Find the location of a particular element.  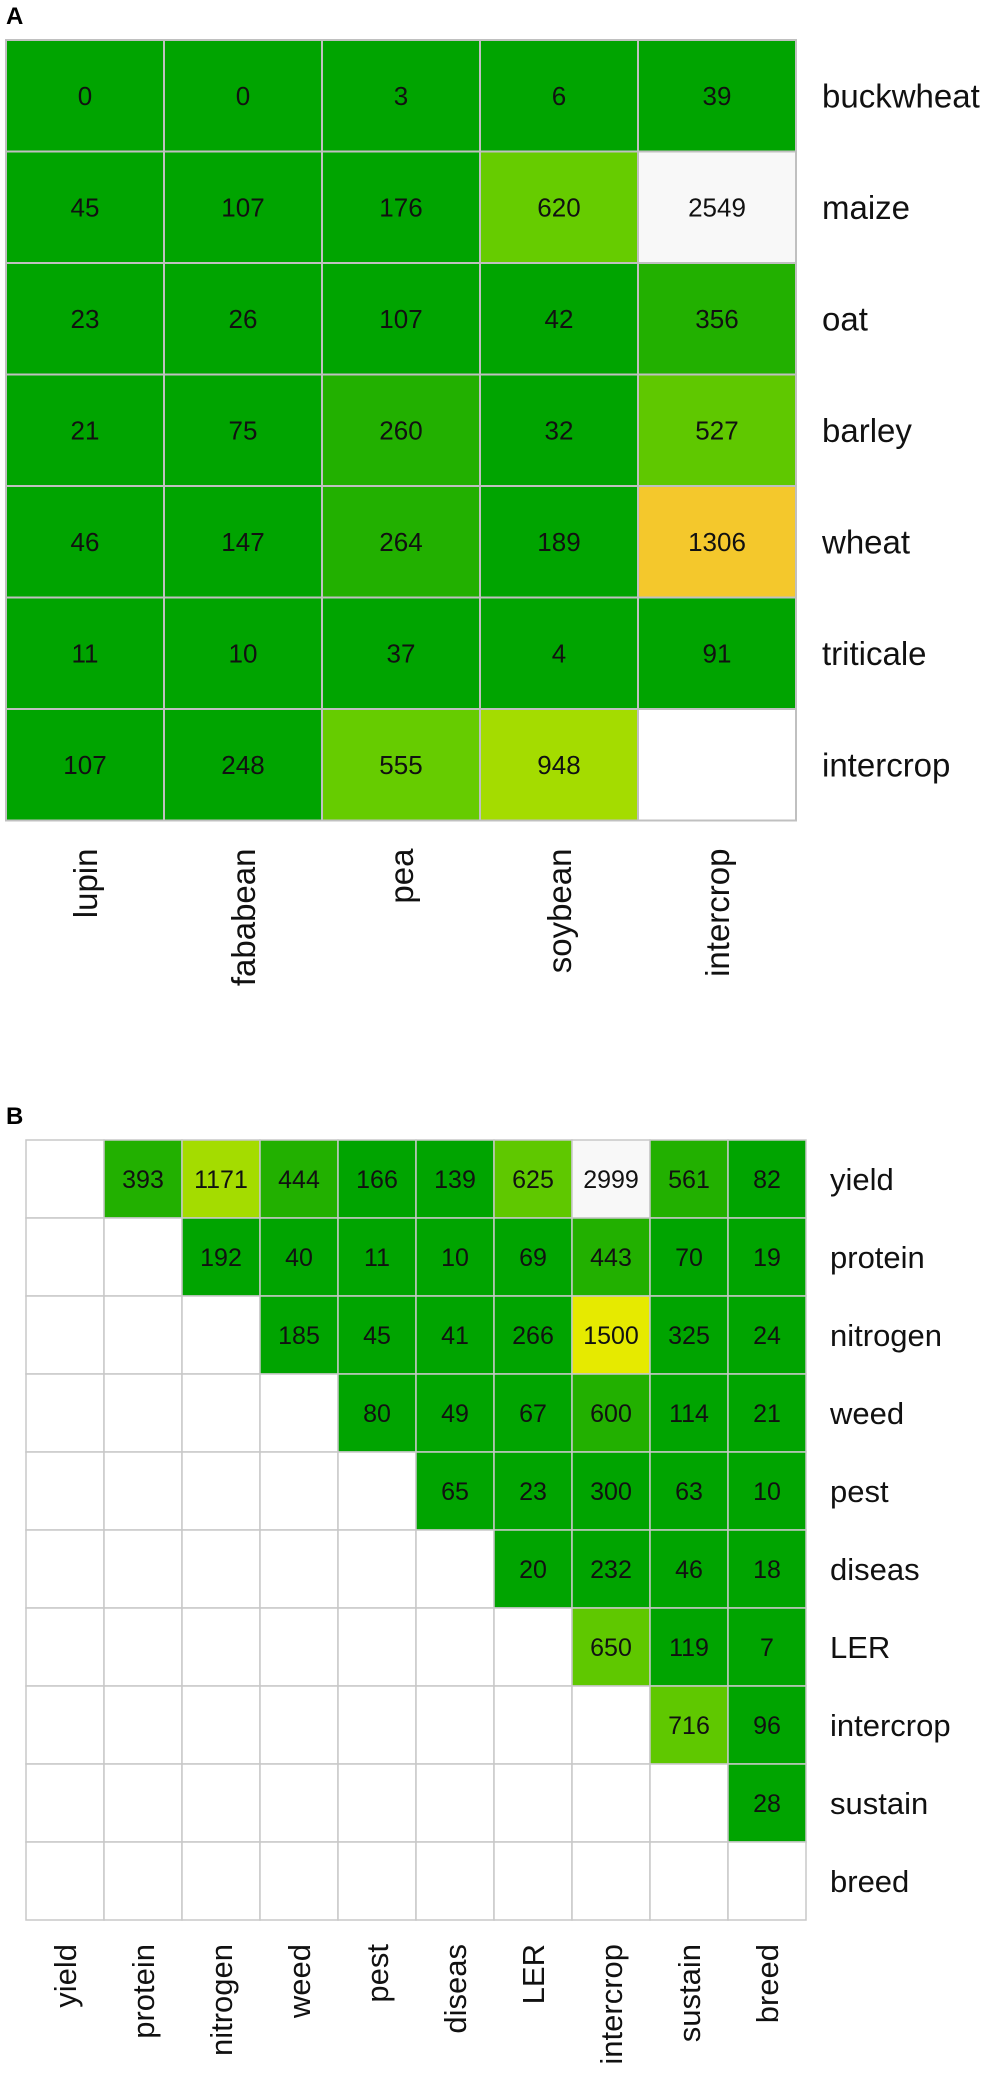

cell-value: 266 is located at coordinates (533, 1336).